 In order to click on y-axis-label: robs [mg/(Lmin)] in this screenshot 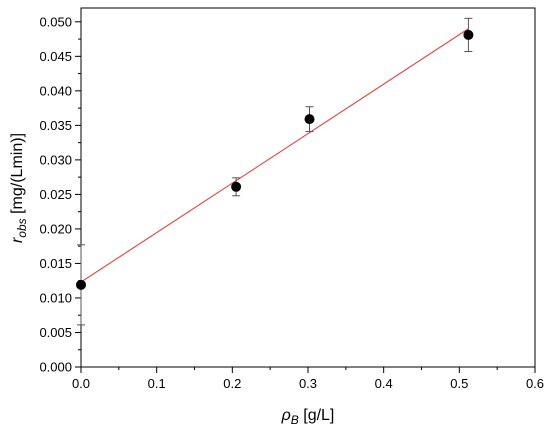, I will do `click(19, 188)`.